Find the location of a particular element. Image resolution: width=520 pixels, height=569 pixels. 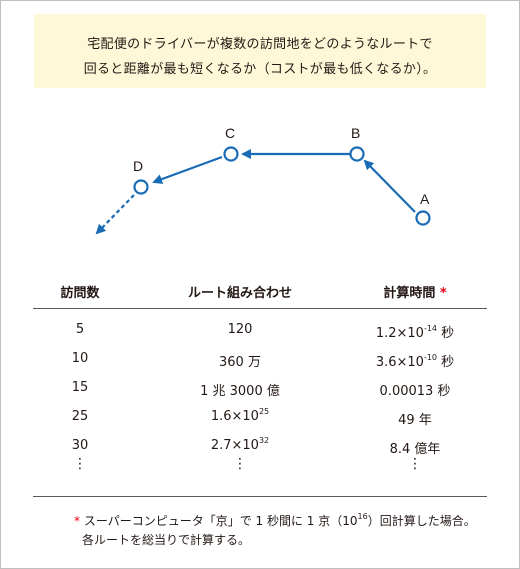

cell-time-exponent: -10 is located at coordinates (430, 357).